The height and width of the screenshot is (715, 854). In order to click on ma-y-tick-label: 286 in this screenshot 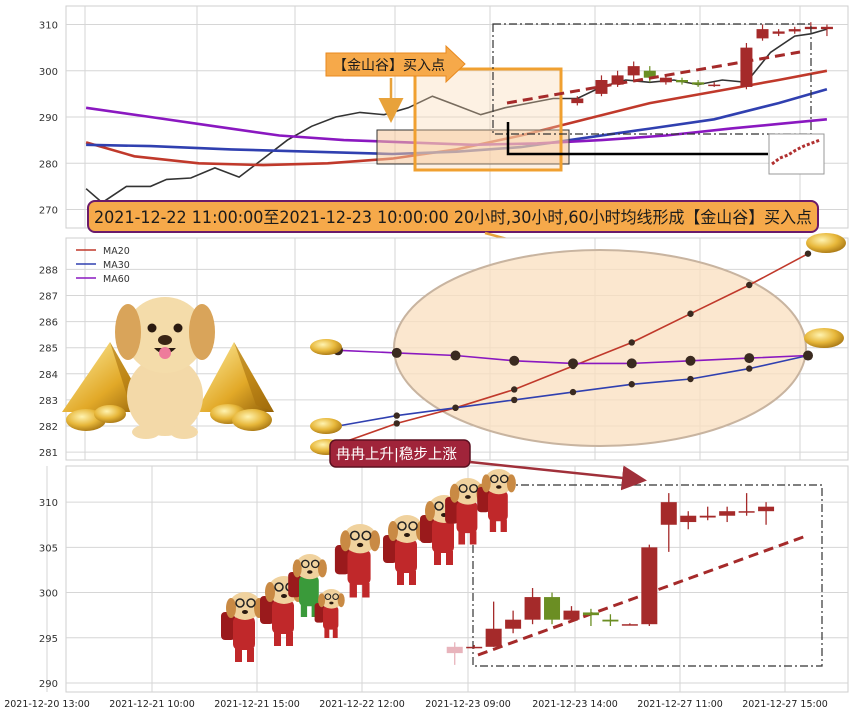, I will do `click(48, 323)`.